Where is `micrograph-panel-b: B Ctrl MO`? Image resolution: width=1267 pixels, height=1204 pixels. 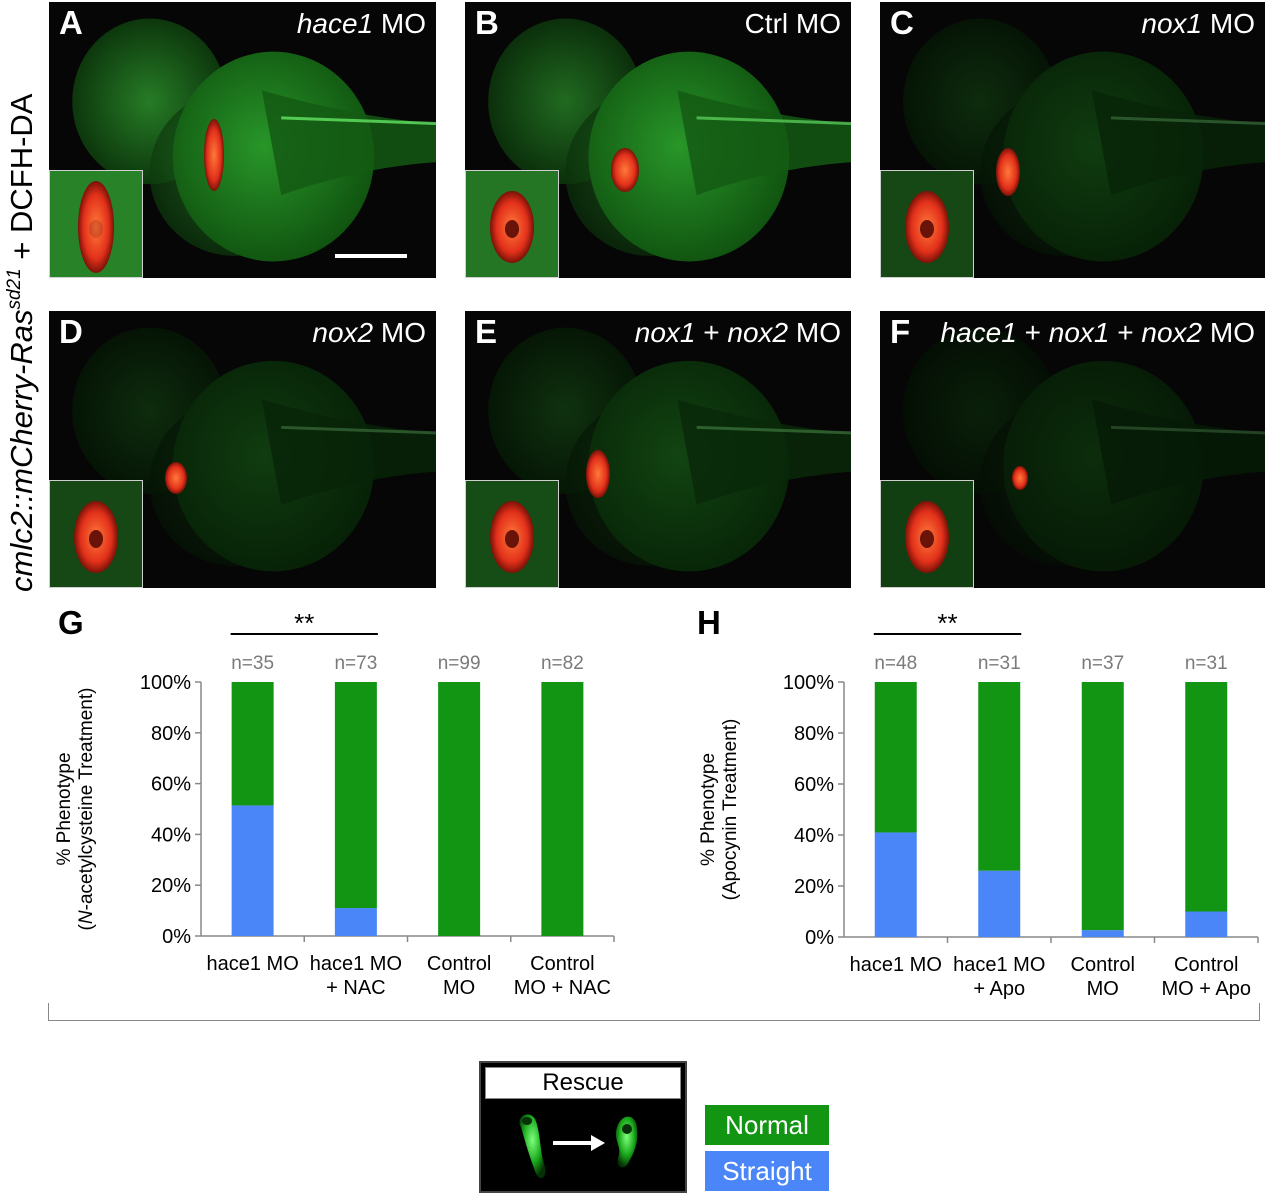 micrograph-panel-b: B Ctrl MO is located at coordinates (658, 140).